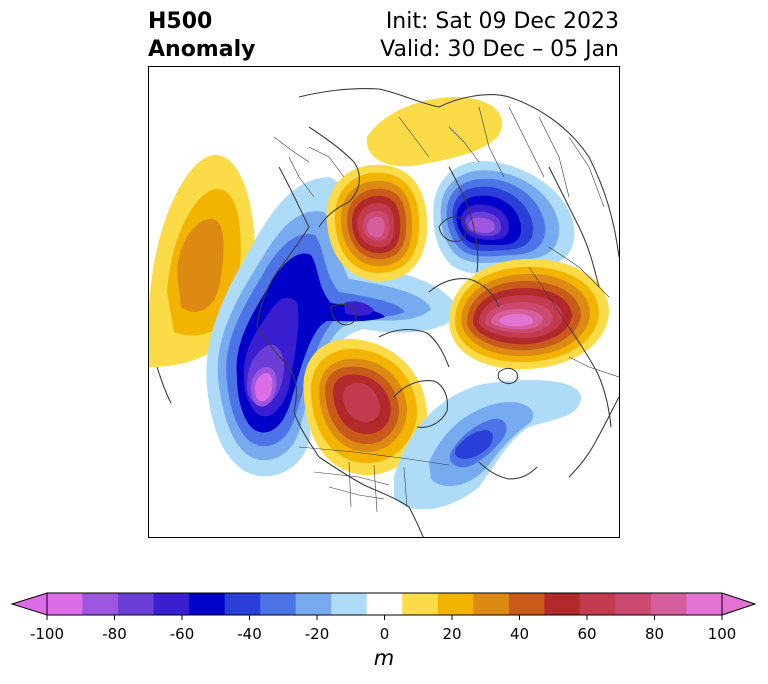  Describe the element at coordinates (739, 604) in the screenshot. I see `colorbar-extend-high` at that location.